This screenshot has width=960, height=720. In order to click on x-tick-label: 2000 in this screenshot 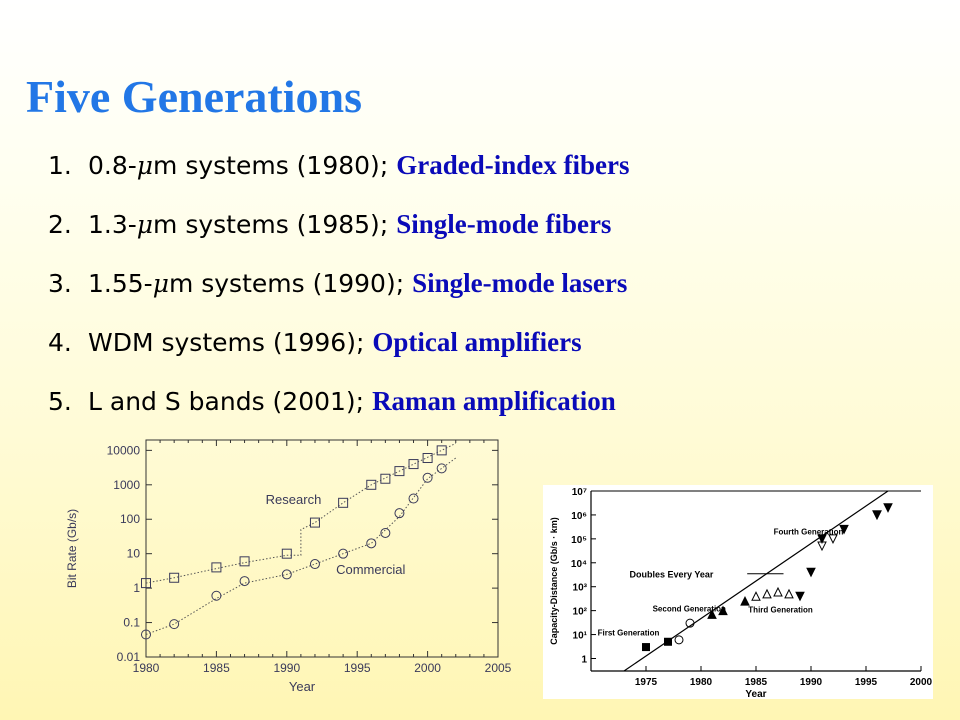, I will do `click(427, 668)`.